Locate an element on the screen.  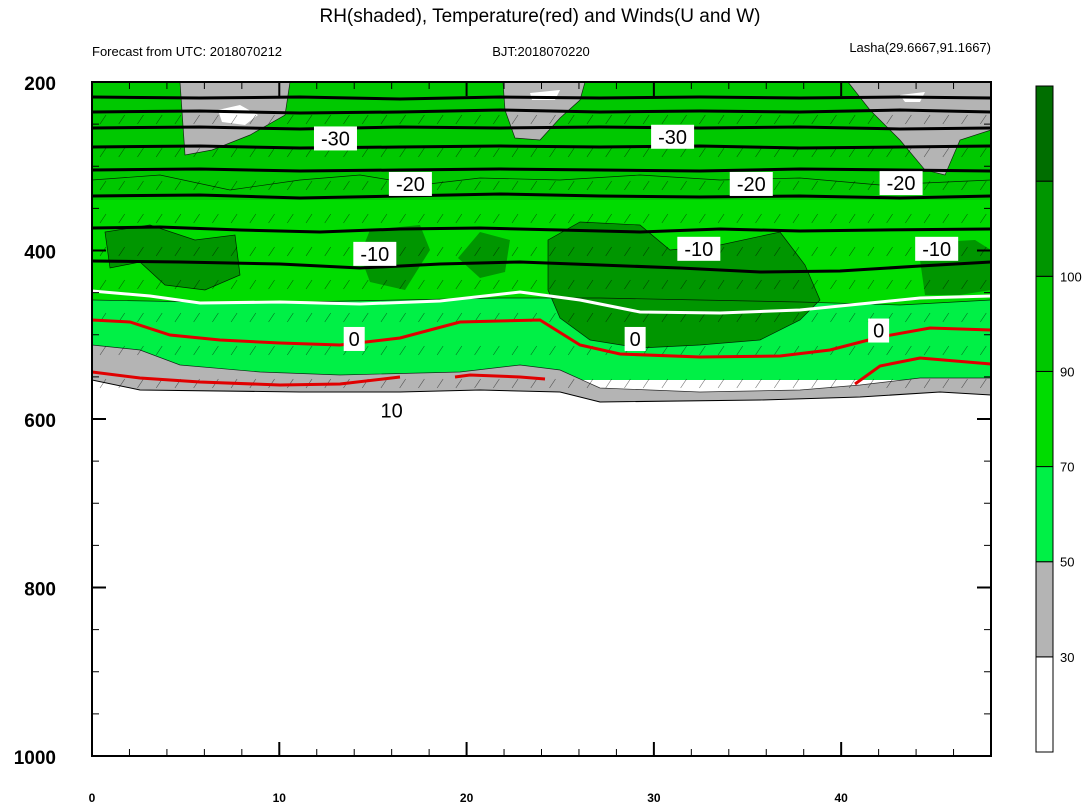
x-tick-label: 30 is located at coordinates (654, 798).